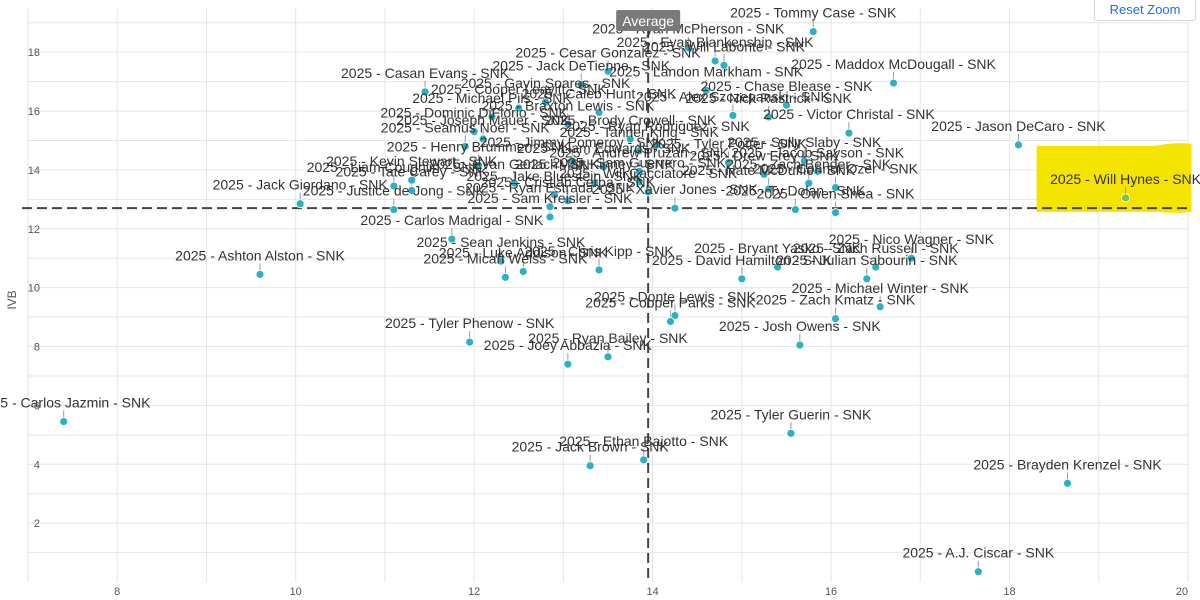 The width and height of the screenshot is (1200, 600). What do you see at coordinates (301, 185) in the screenshot?
I see `point-label: 2025 - Jack Giordano - SNK` at bounding box center [301, 185].